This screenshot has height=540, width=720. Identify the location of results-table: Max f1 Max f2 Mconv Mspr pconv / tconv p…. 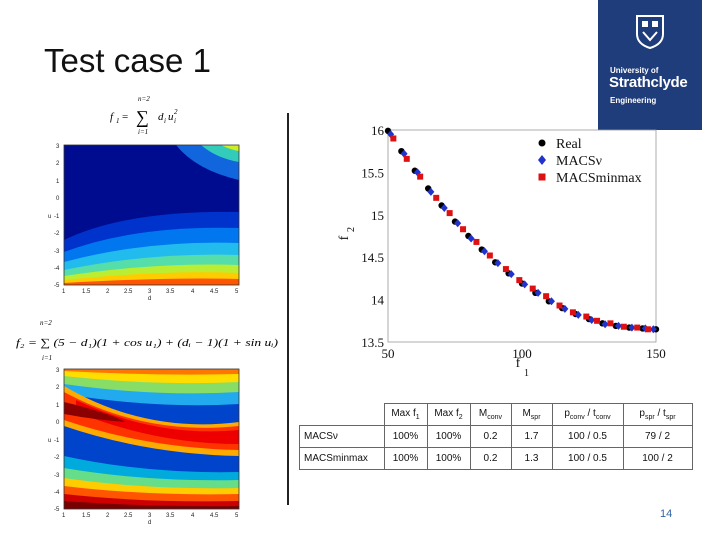
(496, 436).